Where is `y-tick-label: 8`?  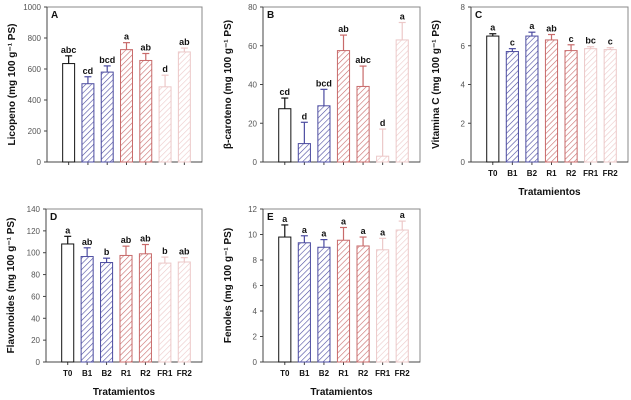
y-tick-label: 8 is located at coordinates (255, 260).